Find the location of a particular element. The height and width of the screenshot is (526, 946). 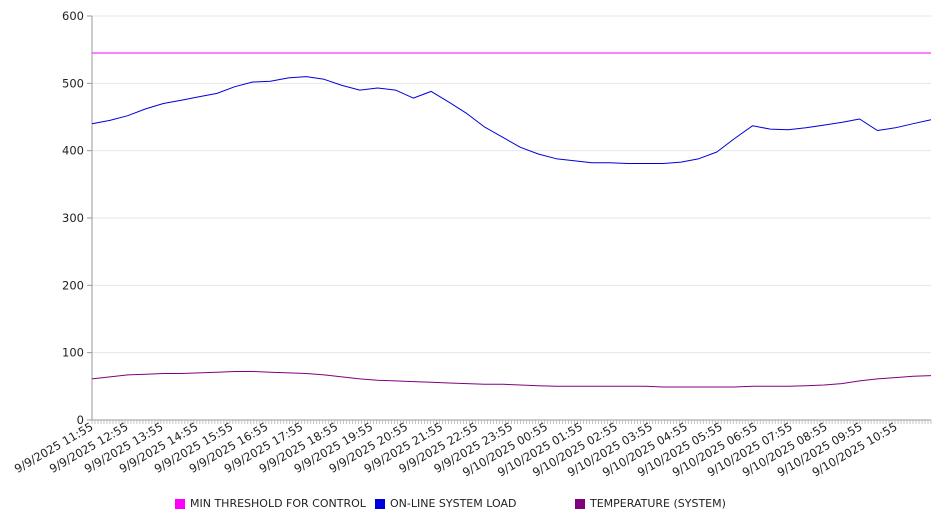

y-tick-label: 600 is located at coordinates (73, 16).